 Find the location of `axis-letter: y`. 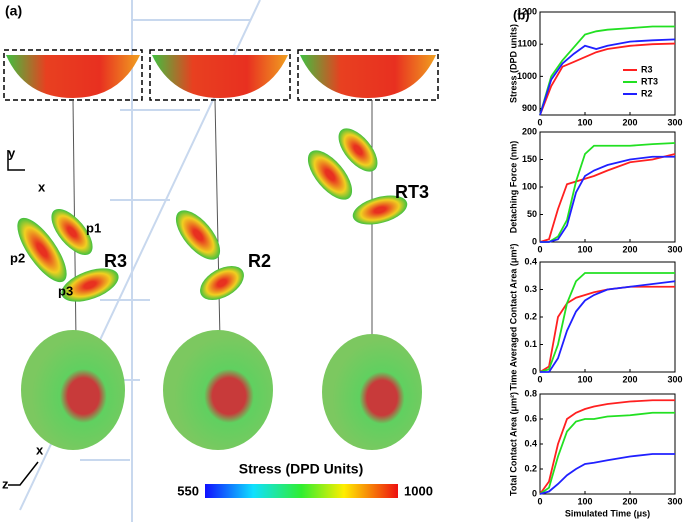

axis-letter: y is located at coordinates (12, 152).